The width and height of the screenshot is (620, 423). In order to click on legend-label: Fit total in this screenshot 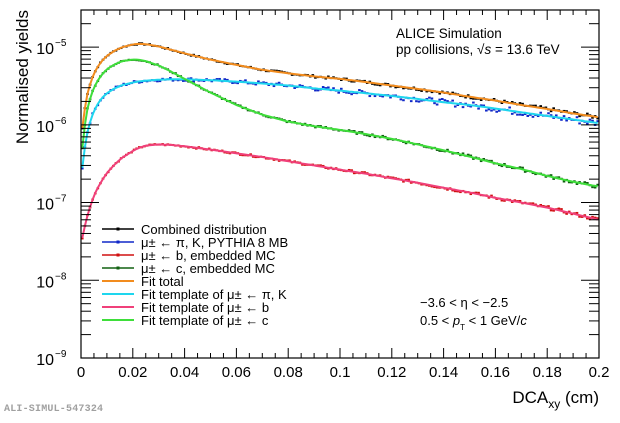, I will do `click(162, 281)`.